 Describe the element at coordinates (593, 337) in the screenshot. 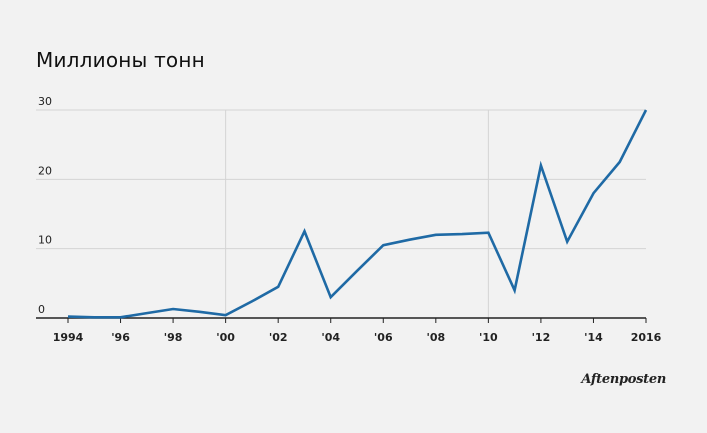

I see `x-tick-label: '14` at that location.